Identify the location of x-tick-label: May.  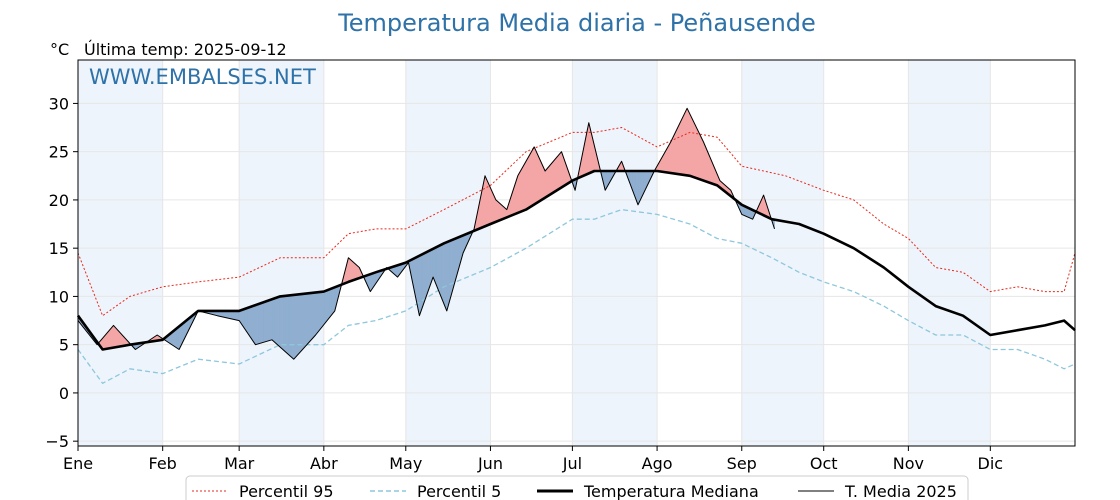
(405, 463).